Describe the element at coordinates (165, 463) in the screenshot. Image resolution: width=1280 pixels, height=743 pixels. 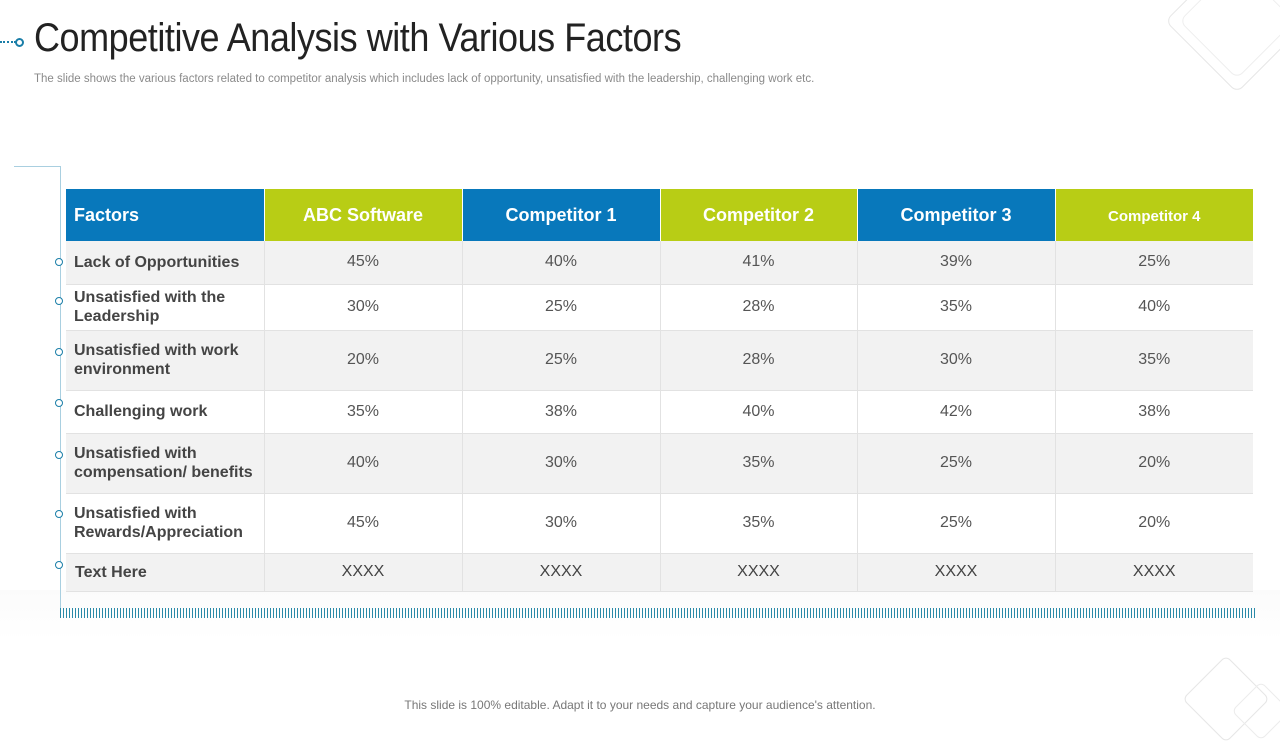
I see `factor-label: Unsatisfied with compensation/ benefits` at that location.